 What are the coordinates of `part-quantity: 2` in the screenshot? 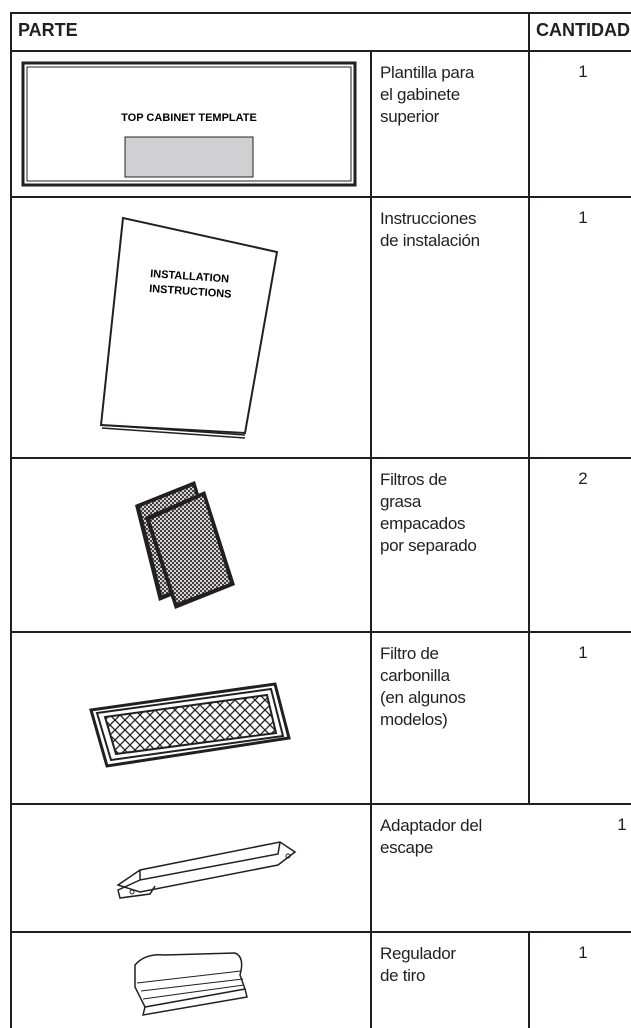 It's located at (583, 478).